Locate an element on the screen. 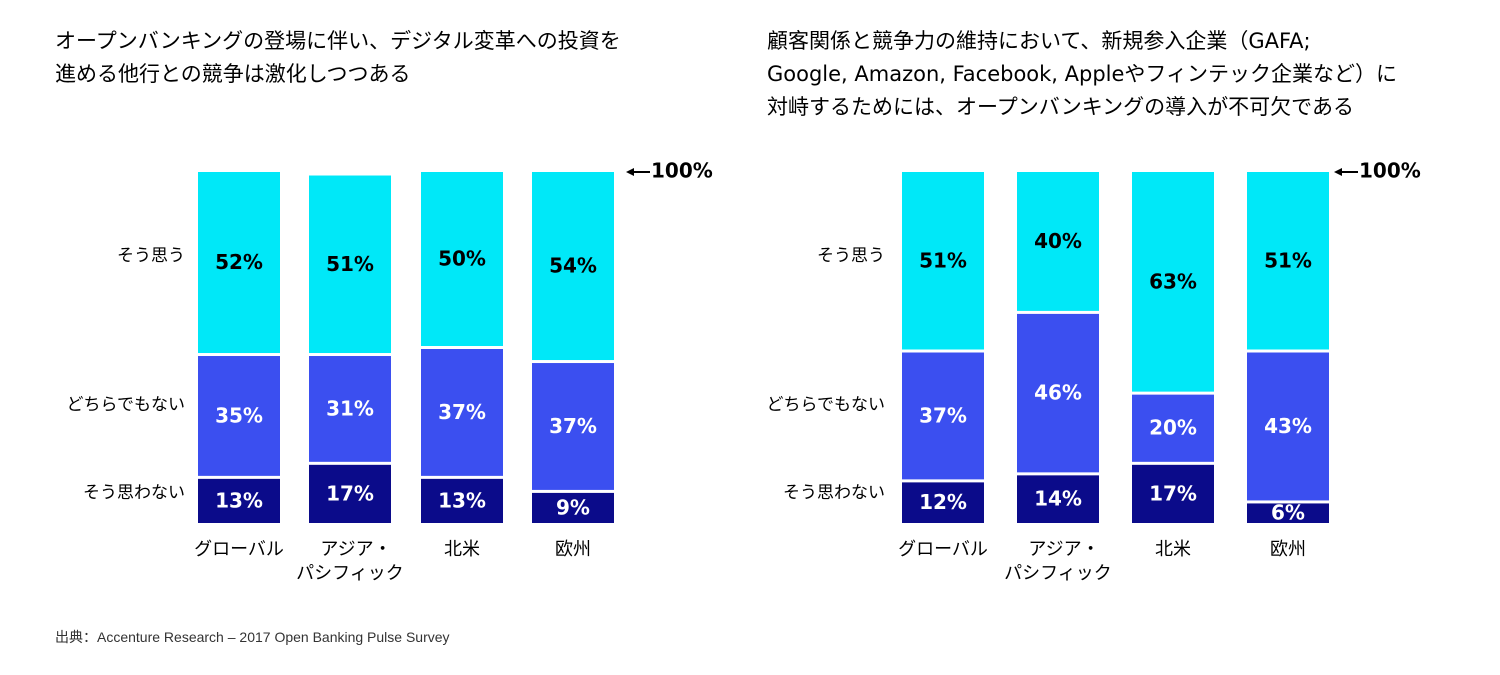  data-label: 35% is located at coordinates (239, 415).